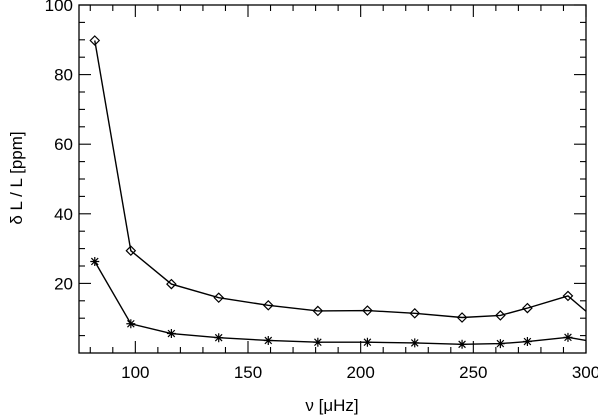  Describe the element at coordinates (135, 372) in the screenshot. I see `x-tick-label: 100` at that location.